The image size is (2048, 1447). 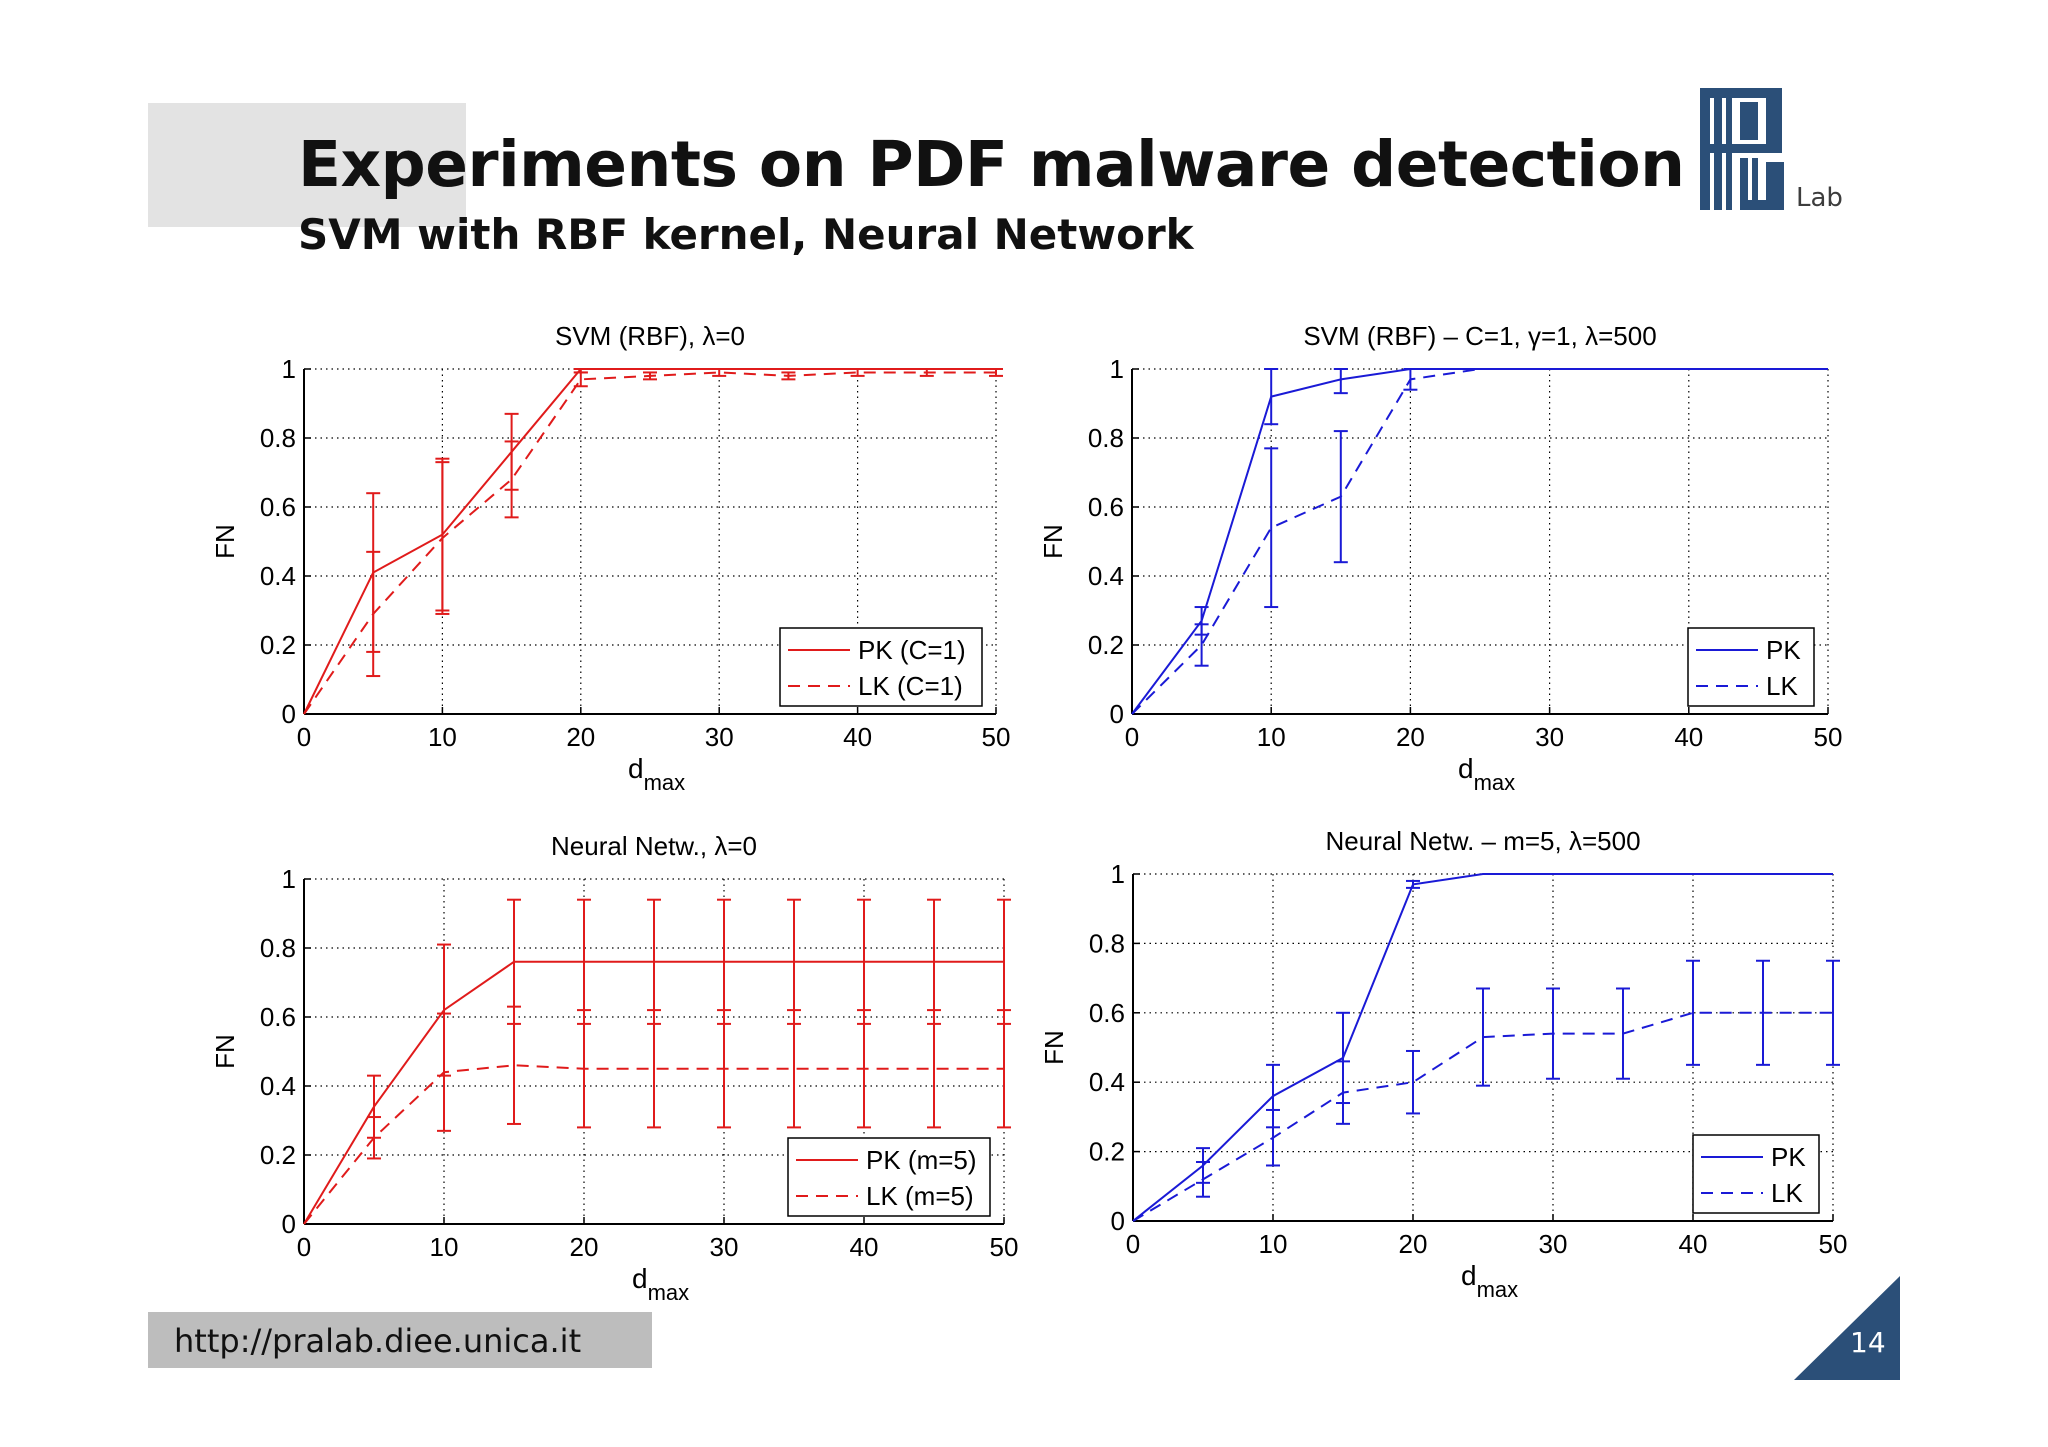 What do you see at coordinates (1819, 198) in the screenshot?
I see `logo-text: Lab` at bounding box center [1819, 198].